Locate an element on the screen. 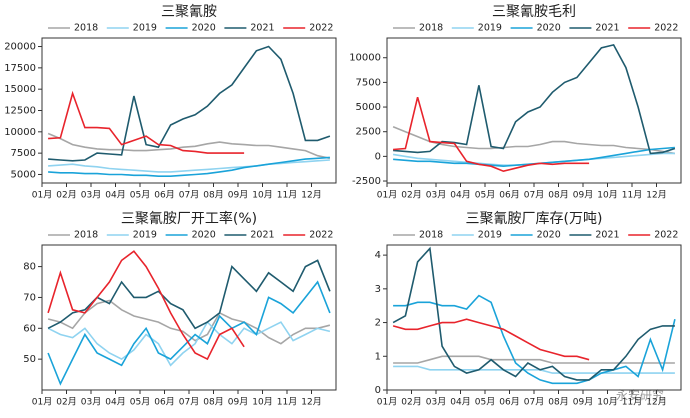  y-tick-label: 15000 is located at coordinates (20, 89).